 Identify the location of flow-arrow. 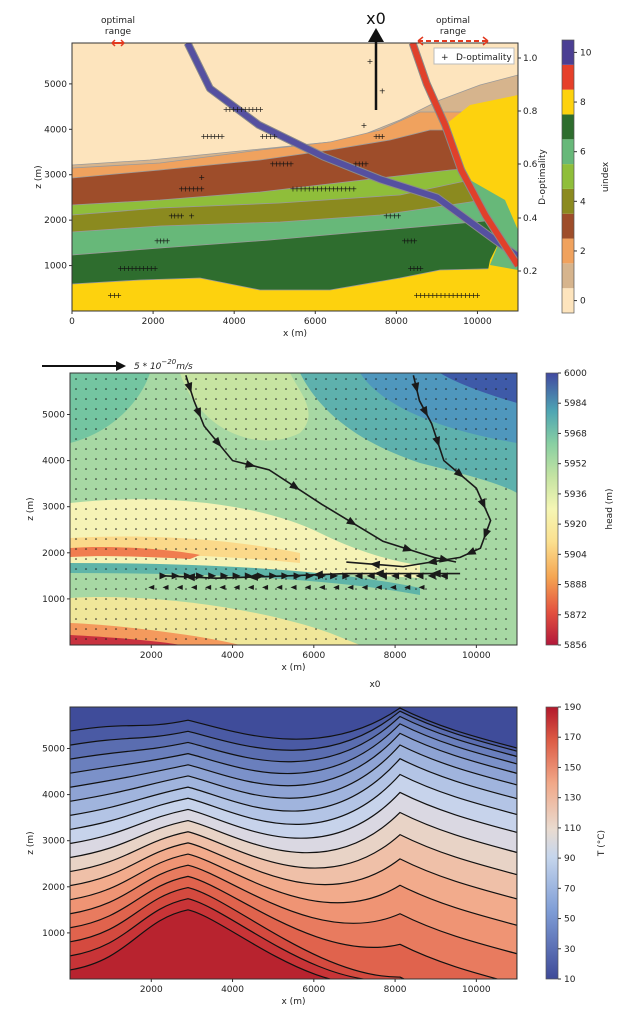
(419, 576).